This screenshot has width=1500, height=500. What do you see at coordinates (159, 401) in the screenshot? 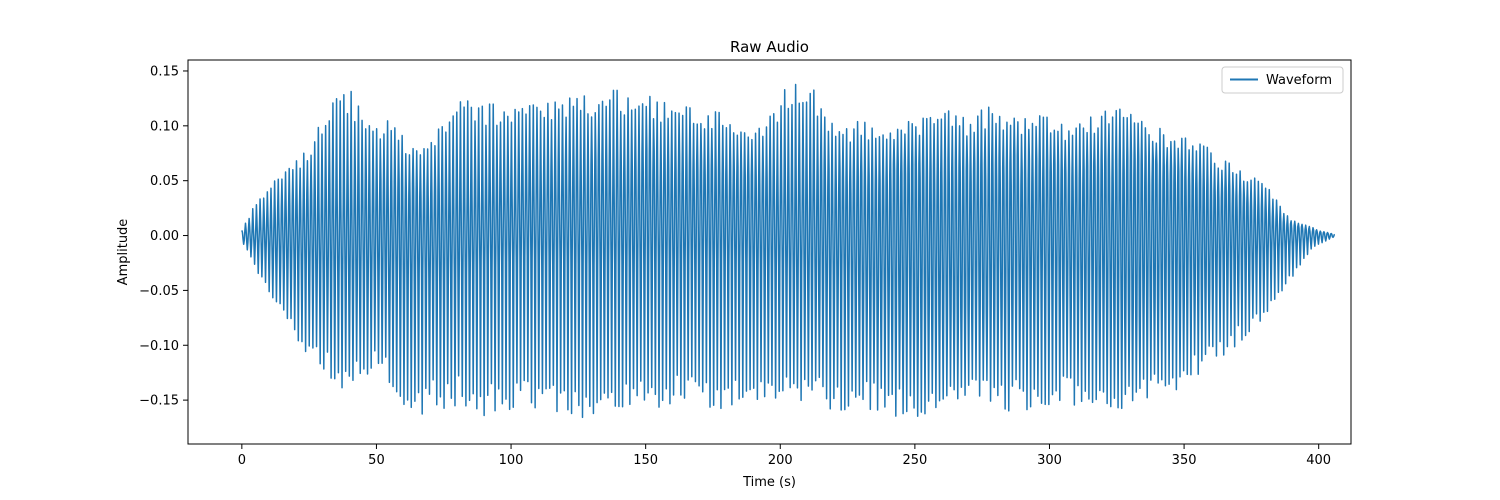
I see `y-tick-label: −0.15` at bounding box center [159, 401].